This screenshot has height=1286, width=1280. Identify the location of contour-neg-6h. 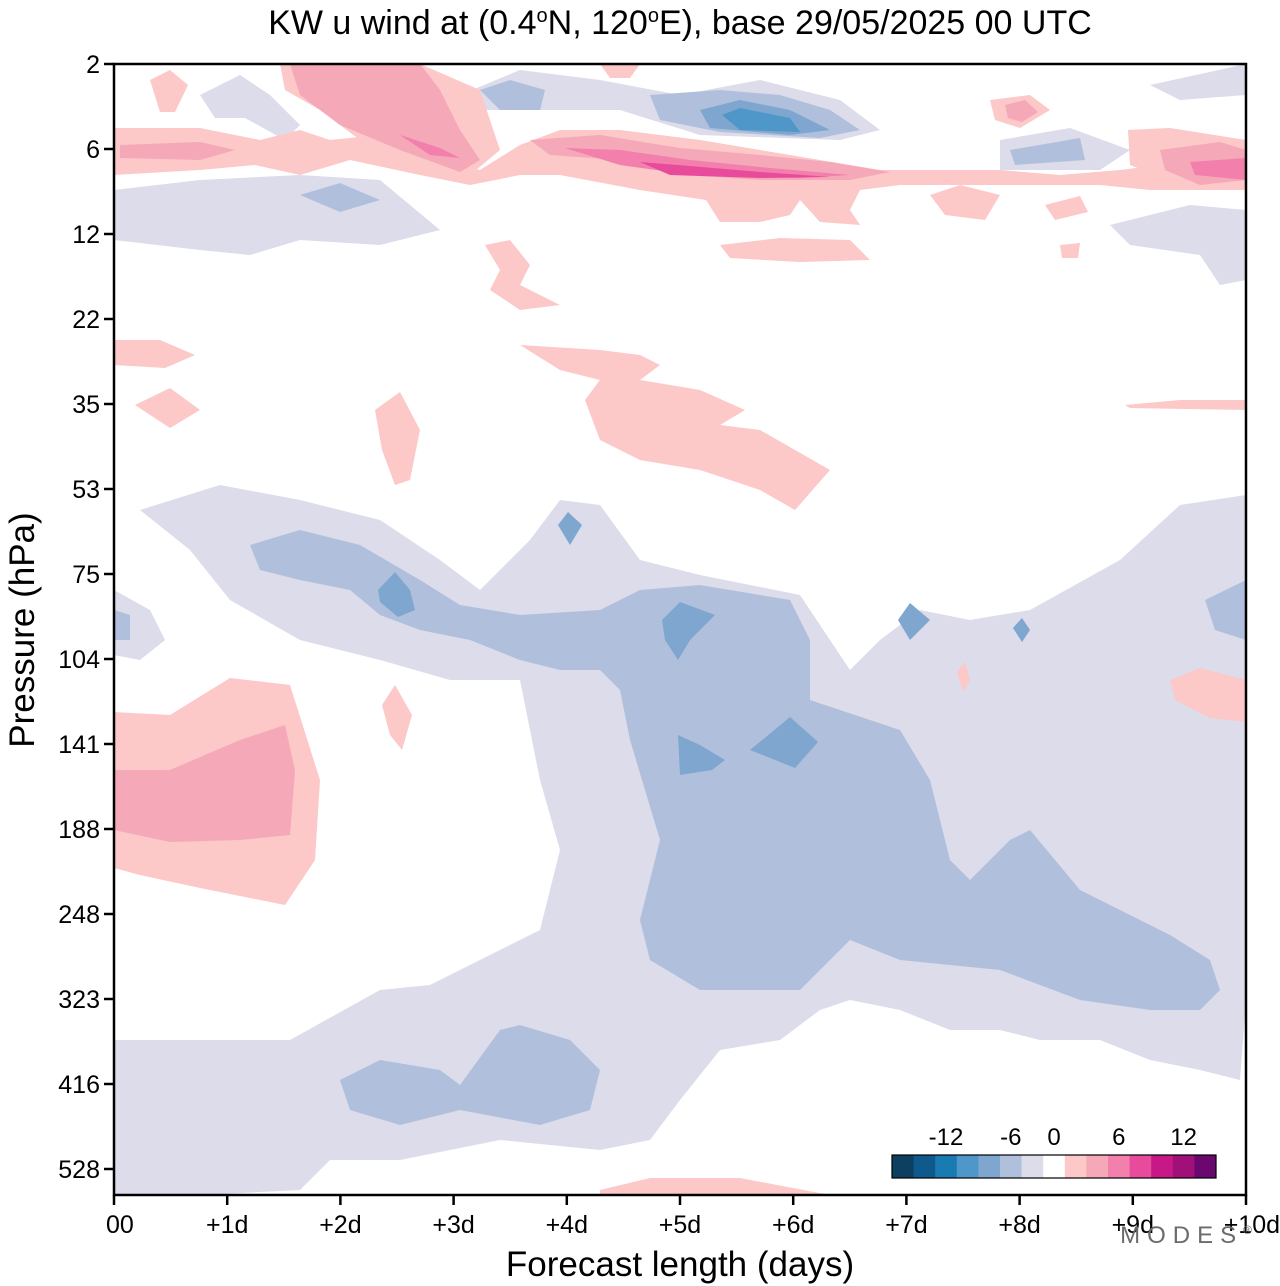
(570, 528).